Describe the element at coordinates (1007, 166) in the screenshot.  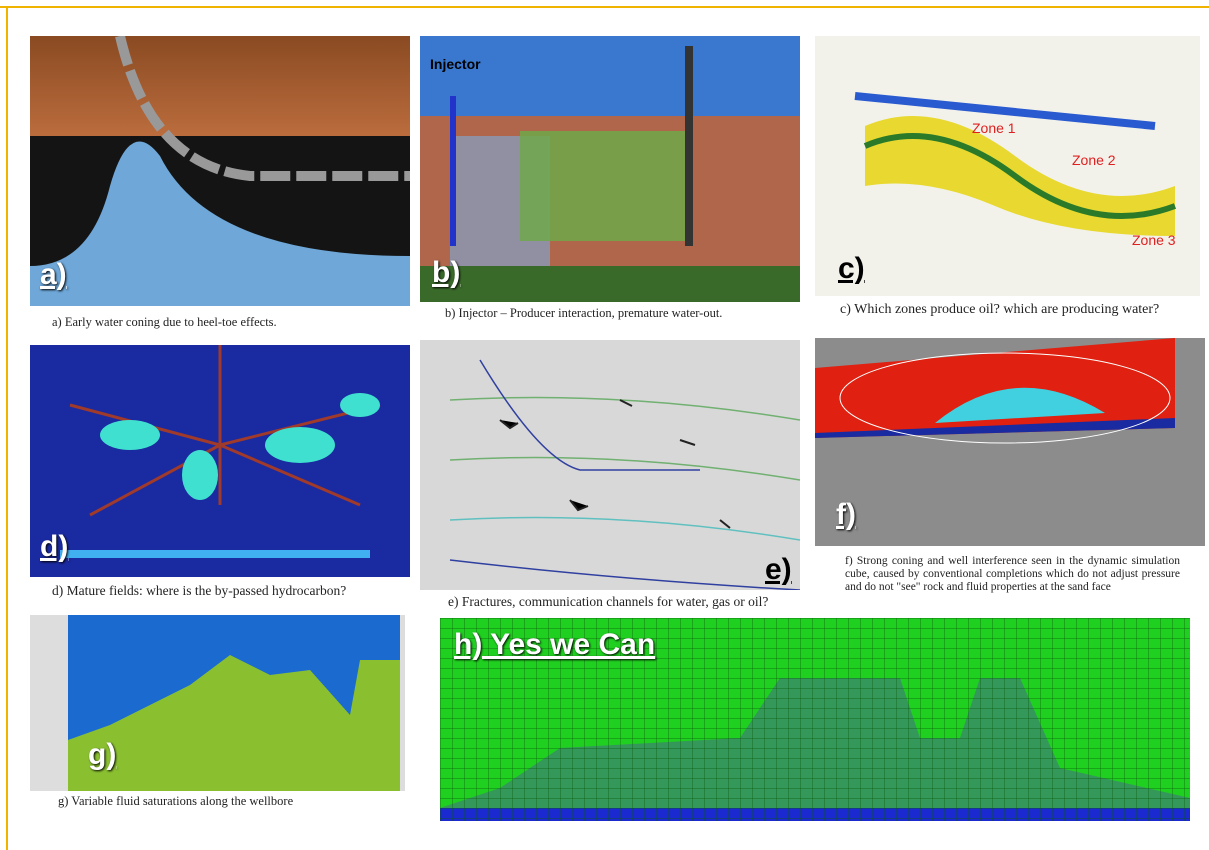
I see `panel-c-image` at that location.